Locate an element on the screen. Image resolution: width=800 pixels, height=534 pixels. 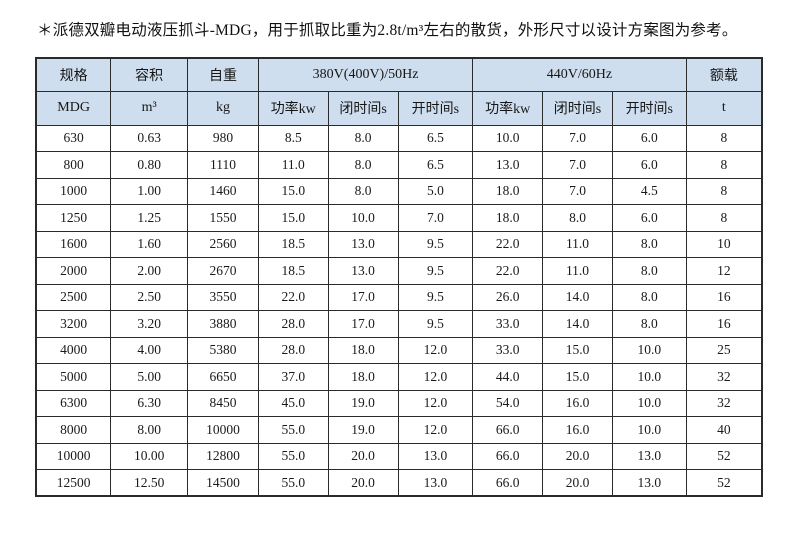
table-cell: 2.50 is located at coordinates (149, 297).